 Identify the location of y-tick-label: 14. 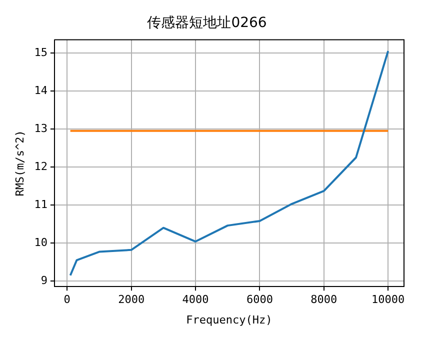
(41, 90).